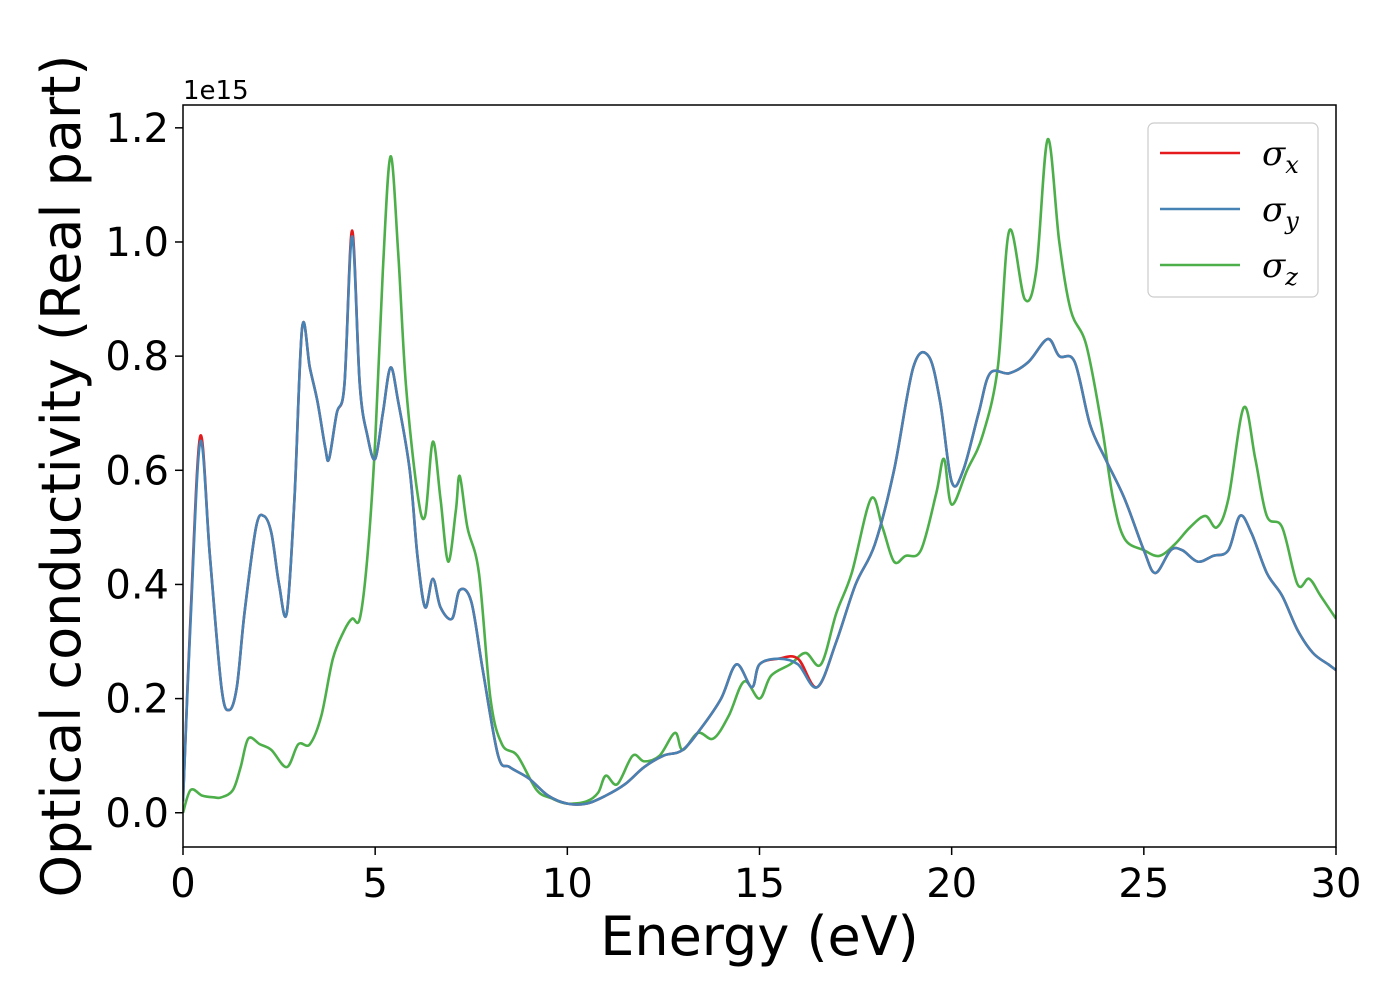  What do you see at coordinates (1233, 210) in the screenshot?
I see `legend: σx σy σz` at bounding box center [1233, 210].